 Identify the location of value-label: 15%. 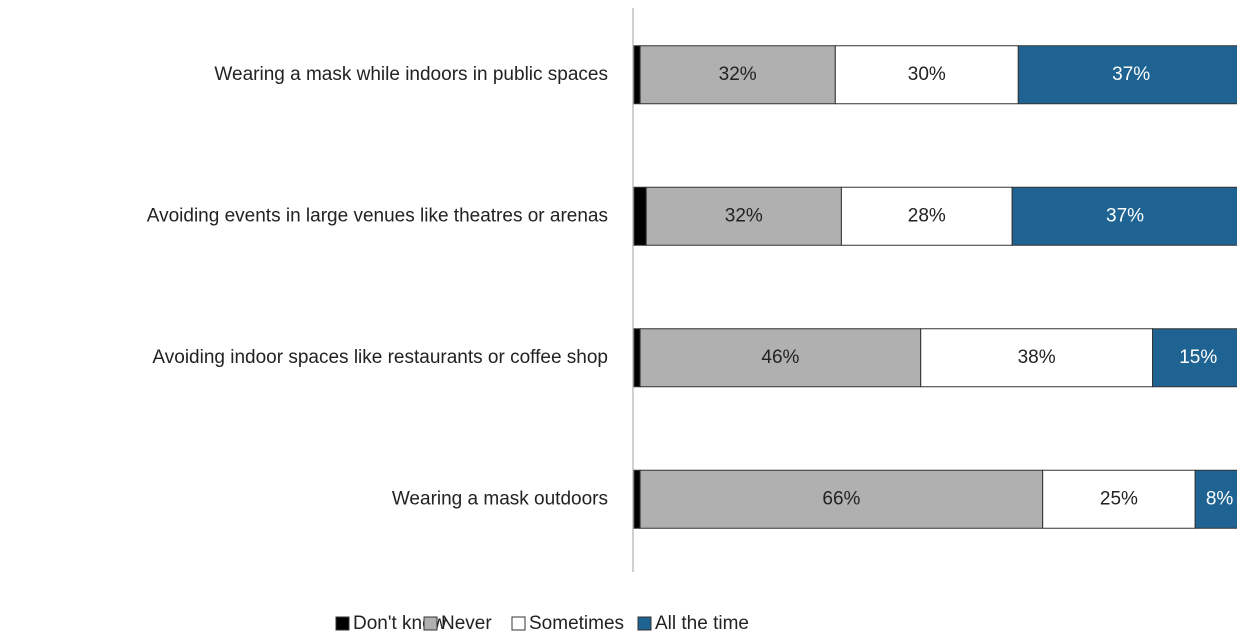
(1198, 357).